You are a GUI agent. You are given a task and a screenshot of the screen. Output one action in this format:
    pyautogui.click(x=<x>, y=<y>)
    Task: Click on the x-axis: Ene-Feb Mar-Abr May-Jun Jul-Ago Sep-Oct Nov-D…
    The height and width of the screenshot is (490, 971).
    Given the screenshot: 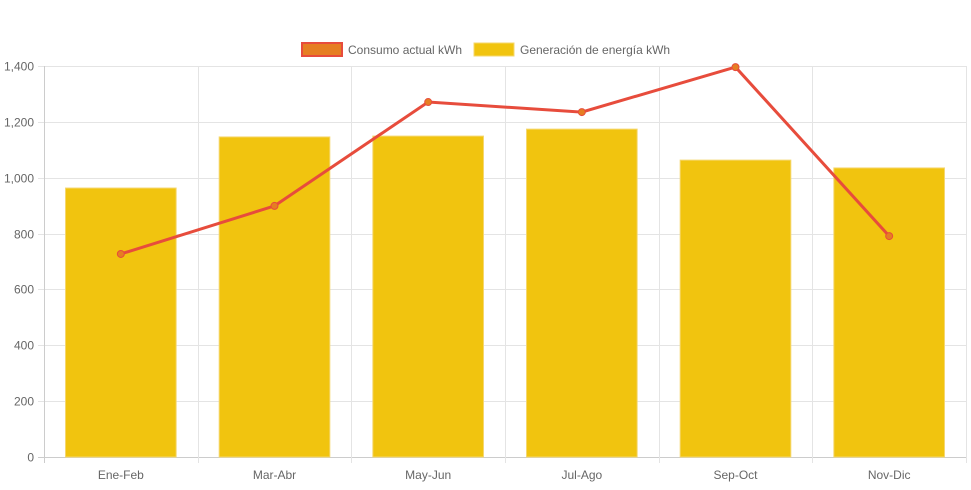 What is the action you would take?
    pyautogui.click(x=504, y=475)
    